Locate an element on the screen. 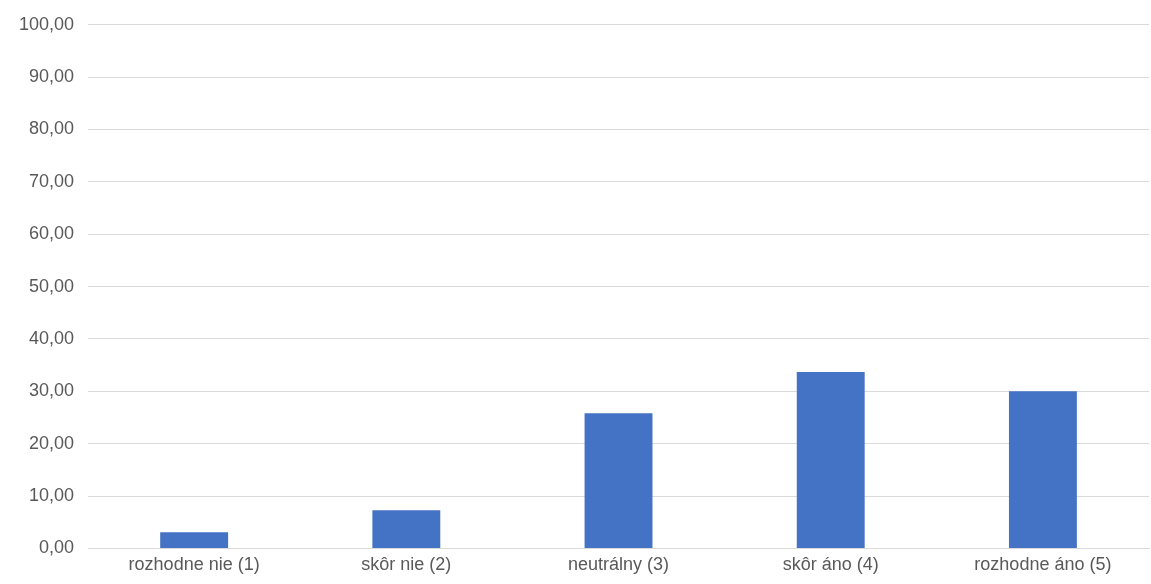 The image size is (1151, 584). y-tick-label: 80,00 is located at coordinates (52, 128).